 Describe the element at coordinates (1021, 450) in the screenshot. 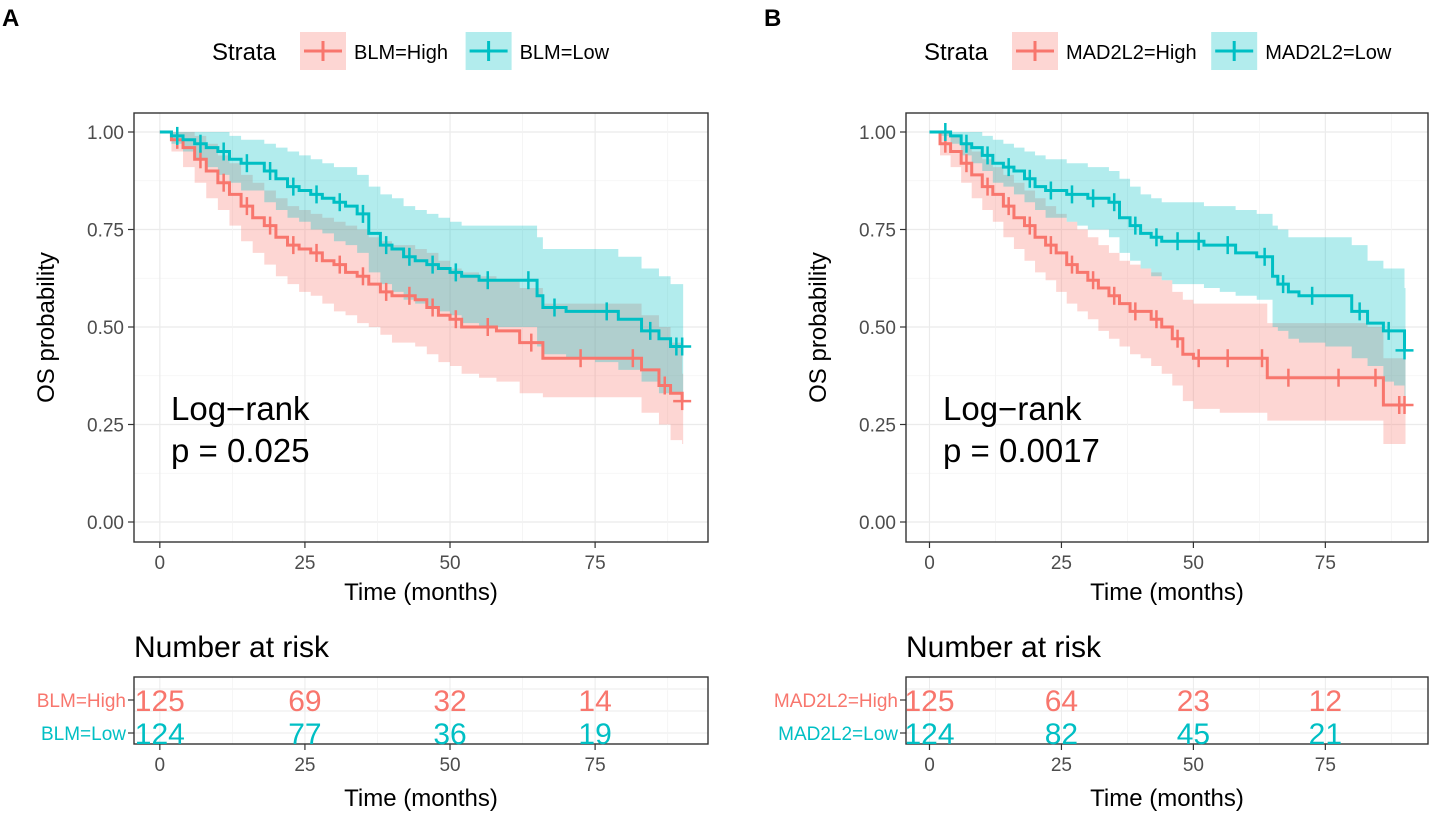

I see `logrank-annotation: p = 0.0017` at that location.